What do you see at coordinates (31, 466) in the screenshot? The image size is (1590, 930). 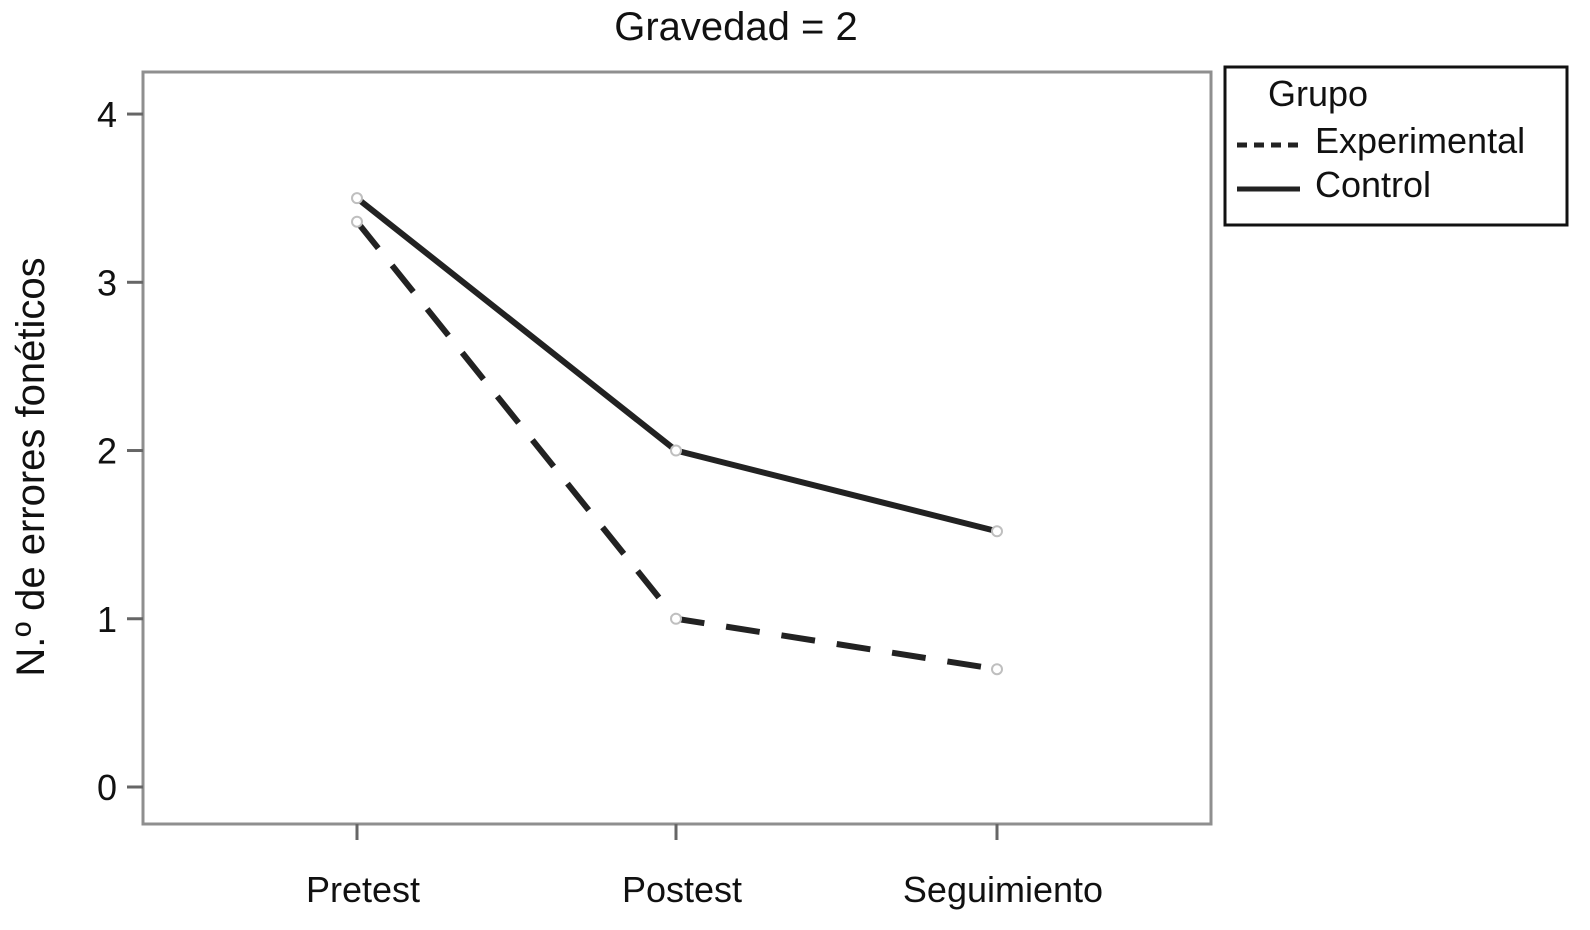 I see `y-axis-label: N.º de errores fonéticos` at bounding box center [31, 466].